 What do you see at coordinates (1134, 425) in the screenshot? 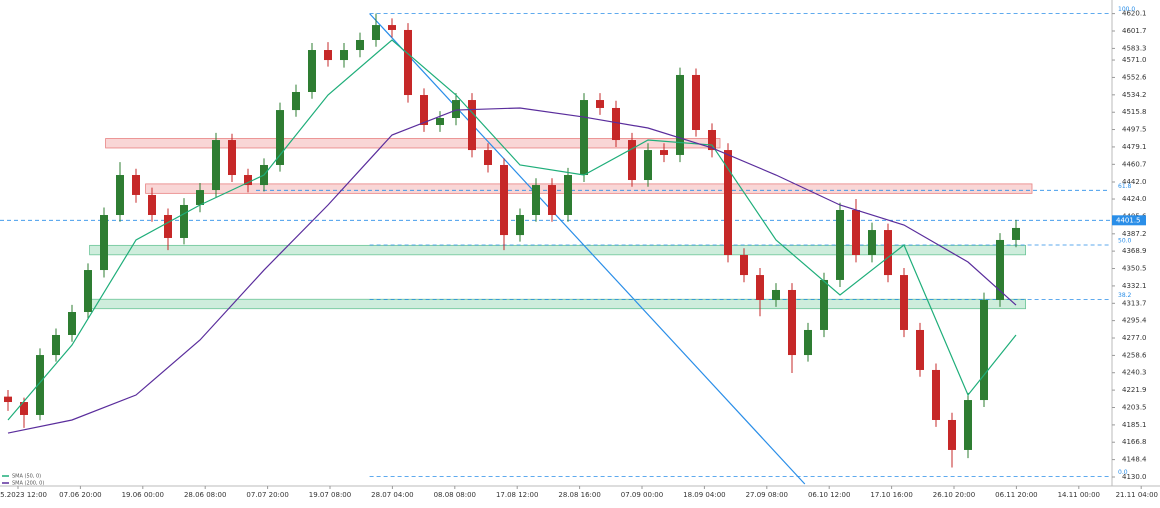
I see `y-tick-label: 4185.1` at bounding box center [1134, 425].